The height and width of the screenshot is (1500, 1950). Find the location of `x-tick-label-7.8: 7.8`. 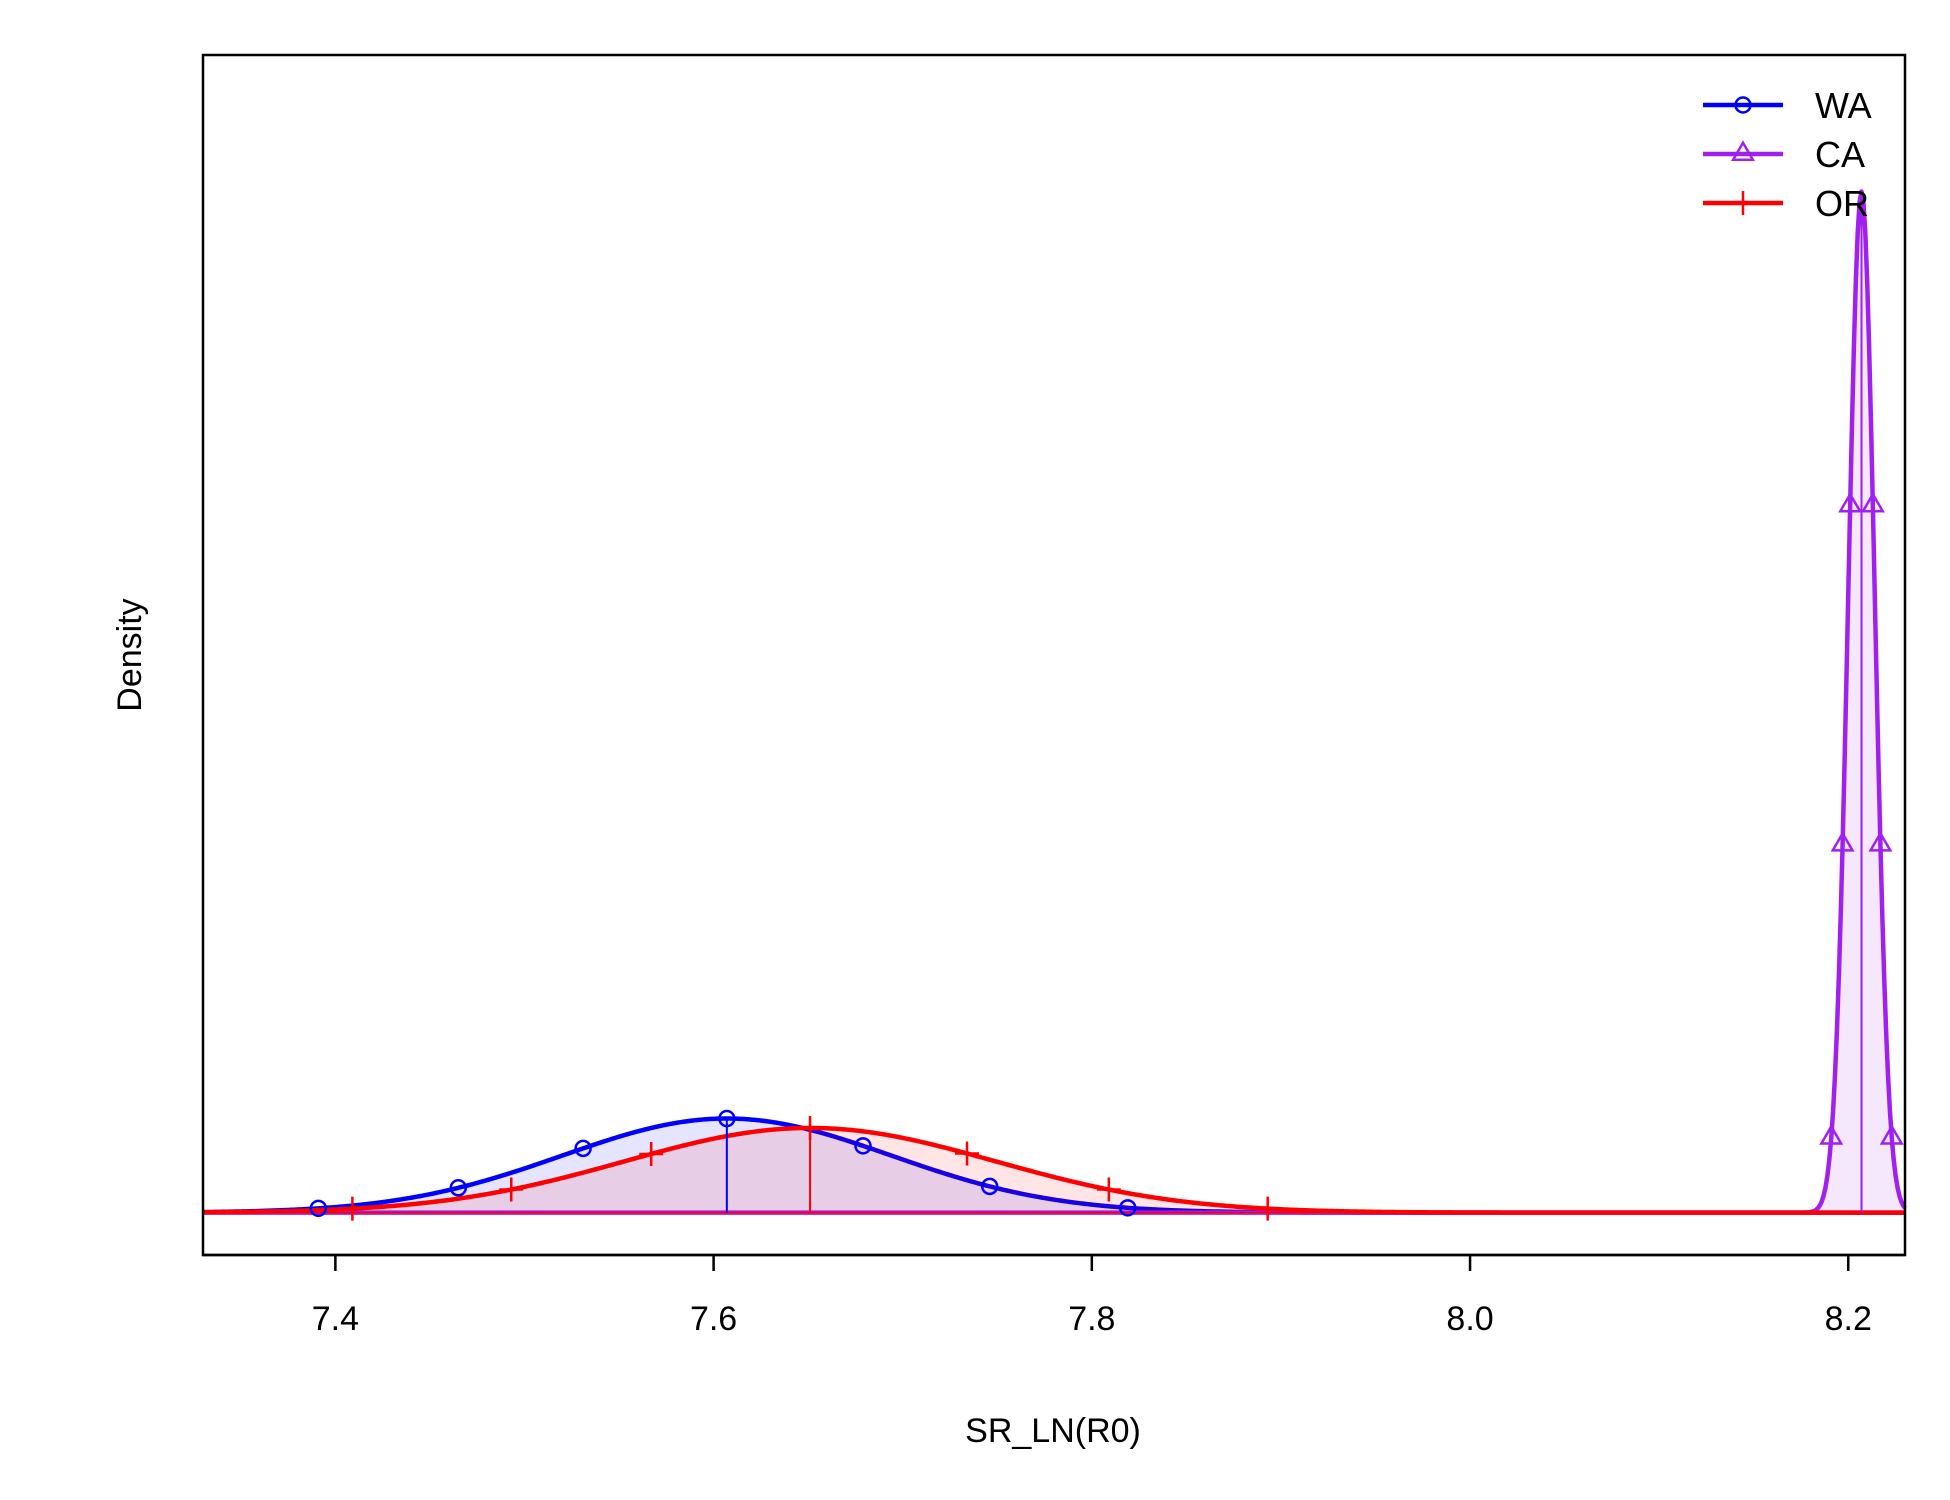

x-tick-label-7.8: 7.8 is located at coordinates (1091, 1319).